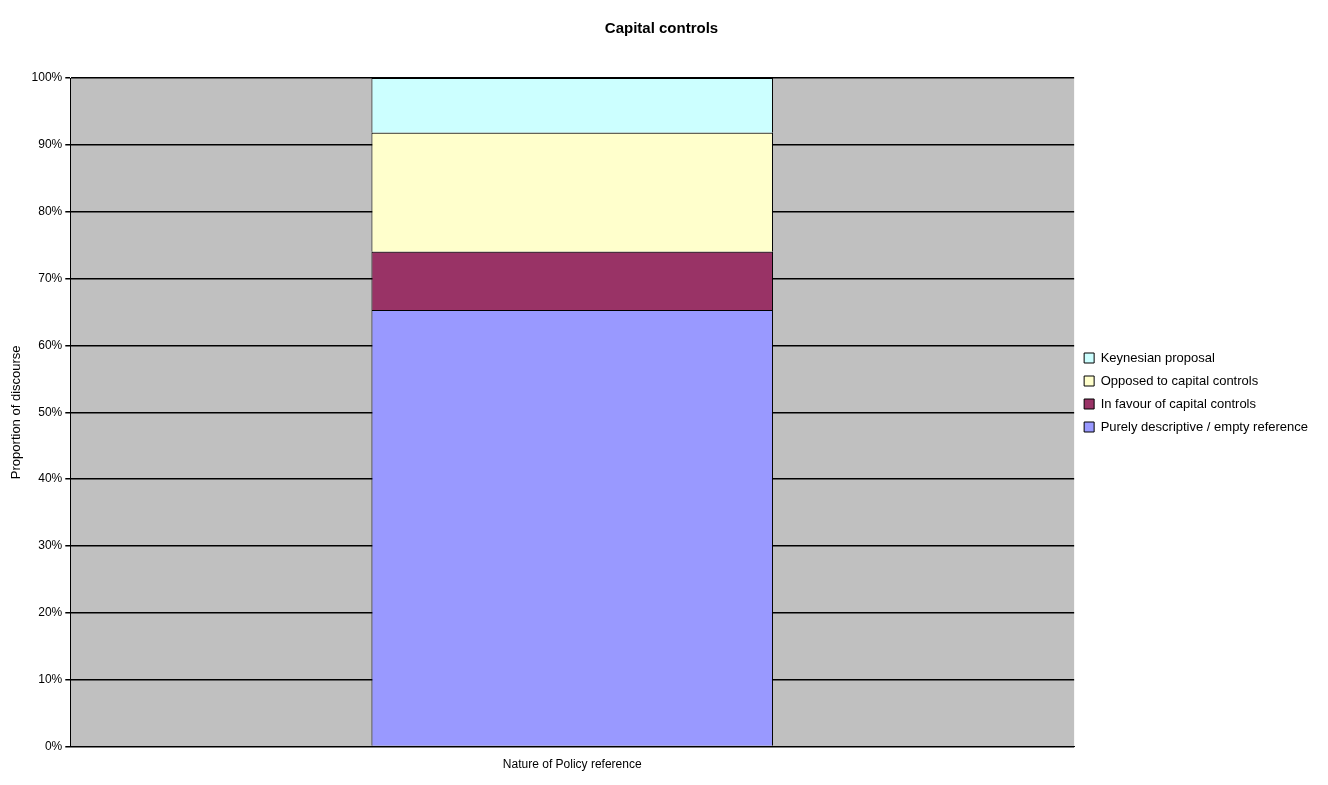  I want to click on x-tick-label: Nature of Policy reference, so click(572, 764).